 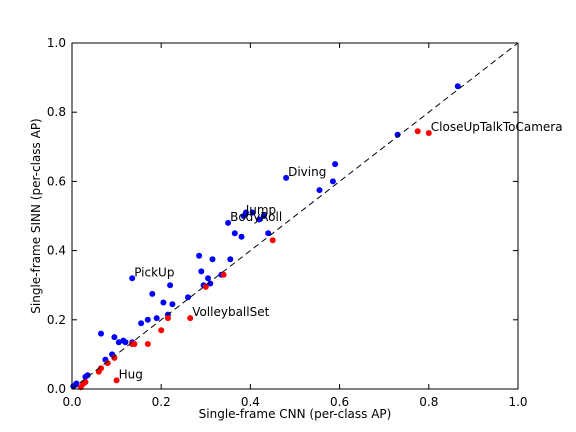 What do you see at coordinates (339, 402) in the screenshot?
I see `x-tick-label-3: 0.6` at bounding box center [339, 402].